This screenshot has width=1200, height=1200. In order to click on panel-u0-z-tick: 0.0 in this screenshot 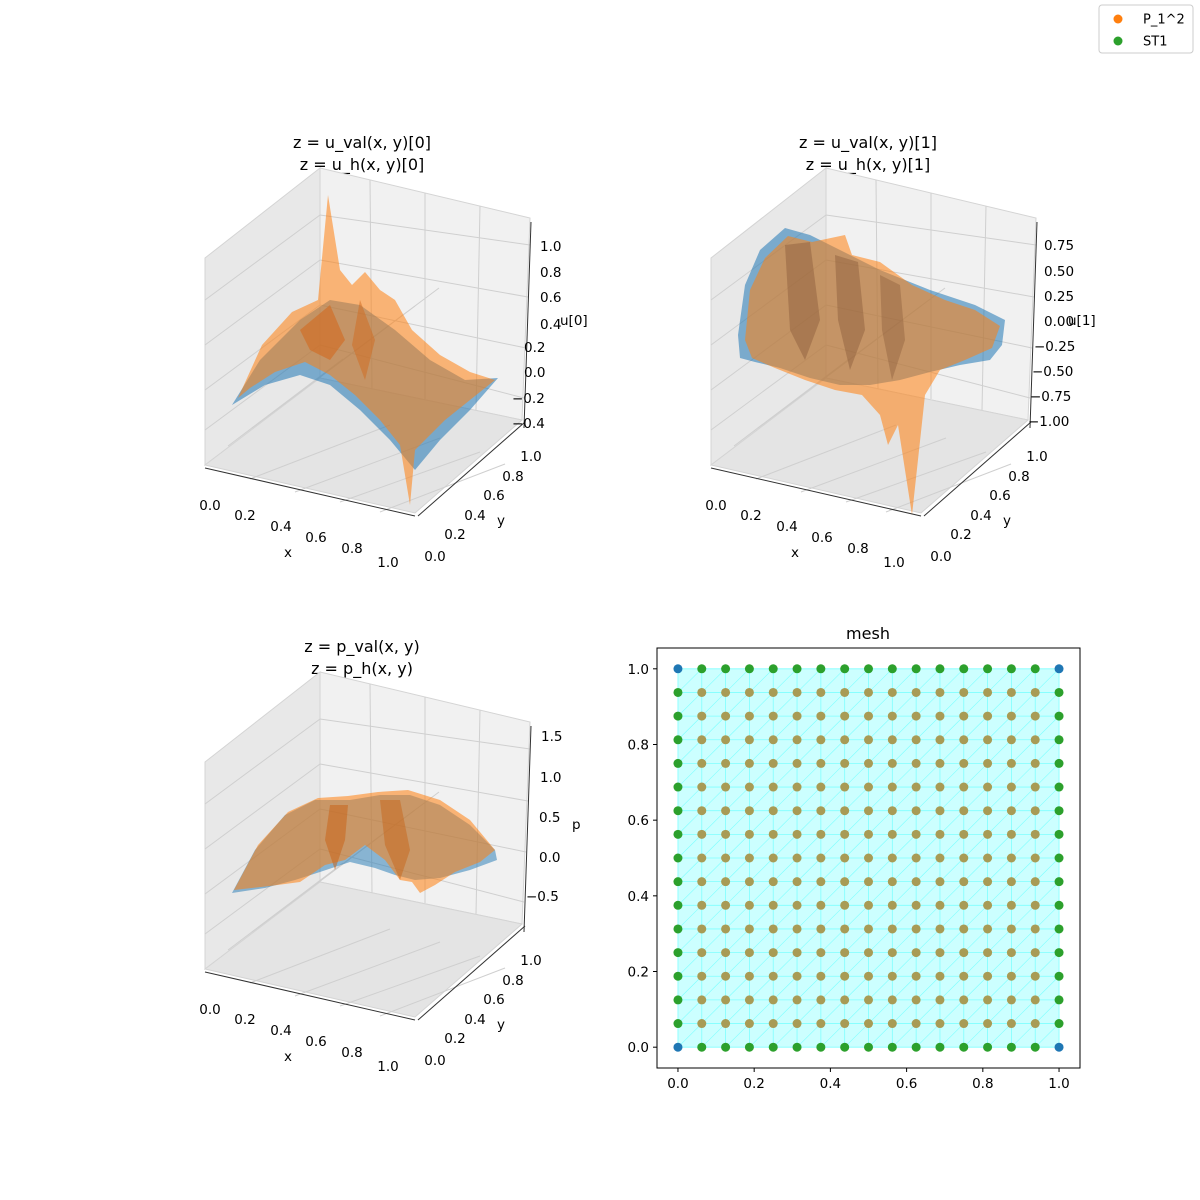, I will do `click(534, 373)`.